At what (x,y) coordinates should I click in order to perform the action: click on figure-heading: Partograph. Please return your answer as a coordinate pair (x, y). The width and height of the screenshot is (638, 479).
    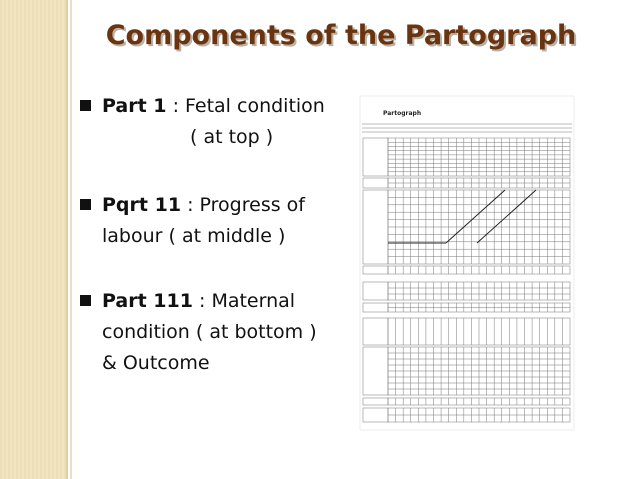
    Looking at the image, I should click on (402, 113).